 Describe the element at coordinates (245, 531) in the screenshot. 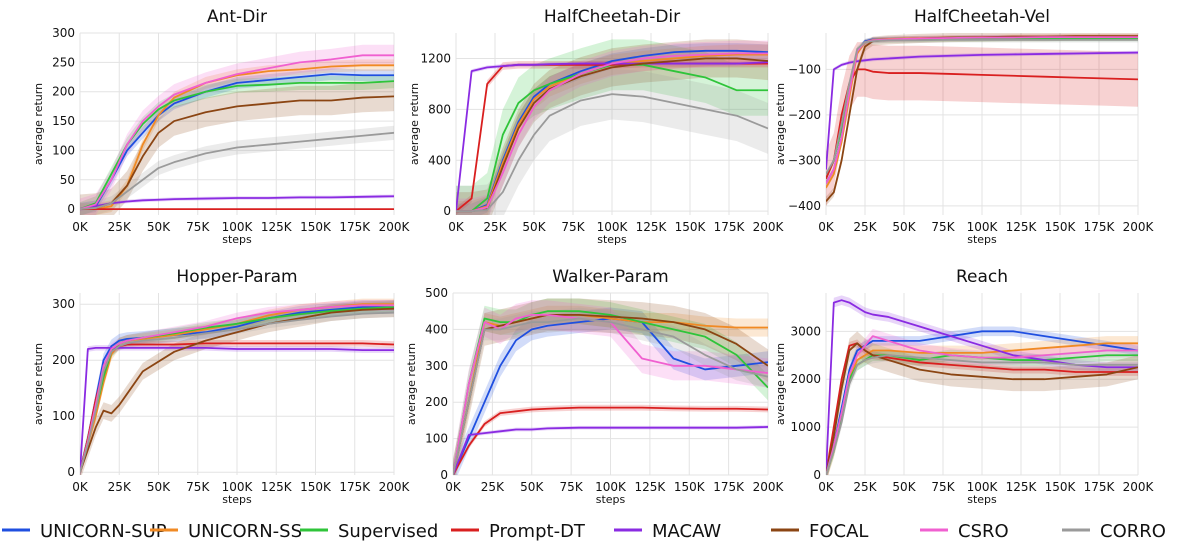

I see `legend-label-unicorn-ss: UNICORN-SS` at that location.